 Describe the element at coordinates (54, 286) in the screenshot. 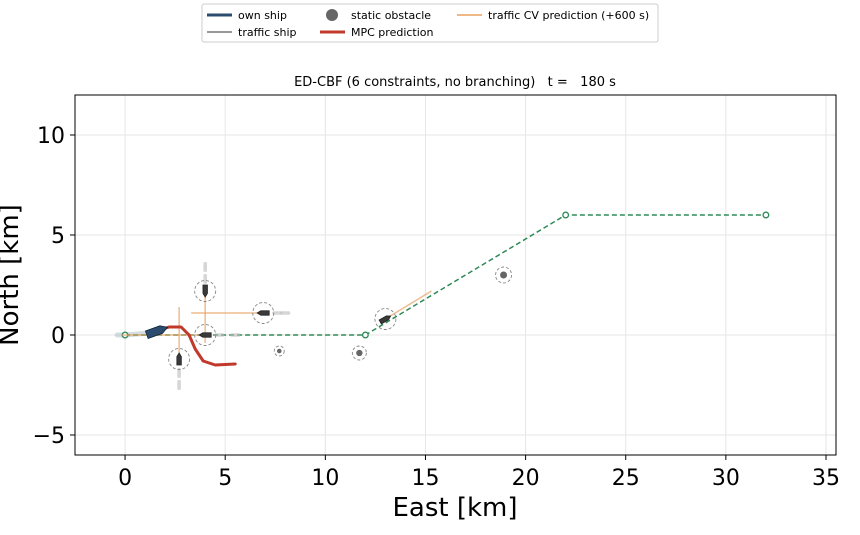

I see `y-axis: −5 0 5 10` at that location.